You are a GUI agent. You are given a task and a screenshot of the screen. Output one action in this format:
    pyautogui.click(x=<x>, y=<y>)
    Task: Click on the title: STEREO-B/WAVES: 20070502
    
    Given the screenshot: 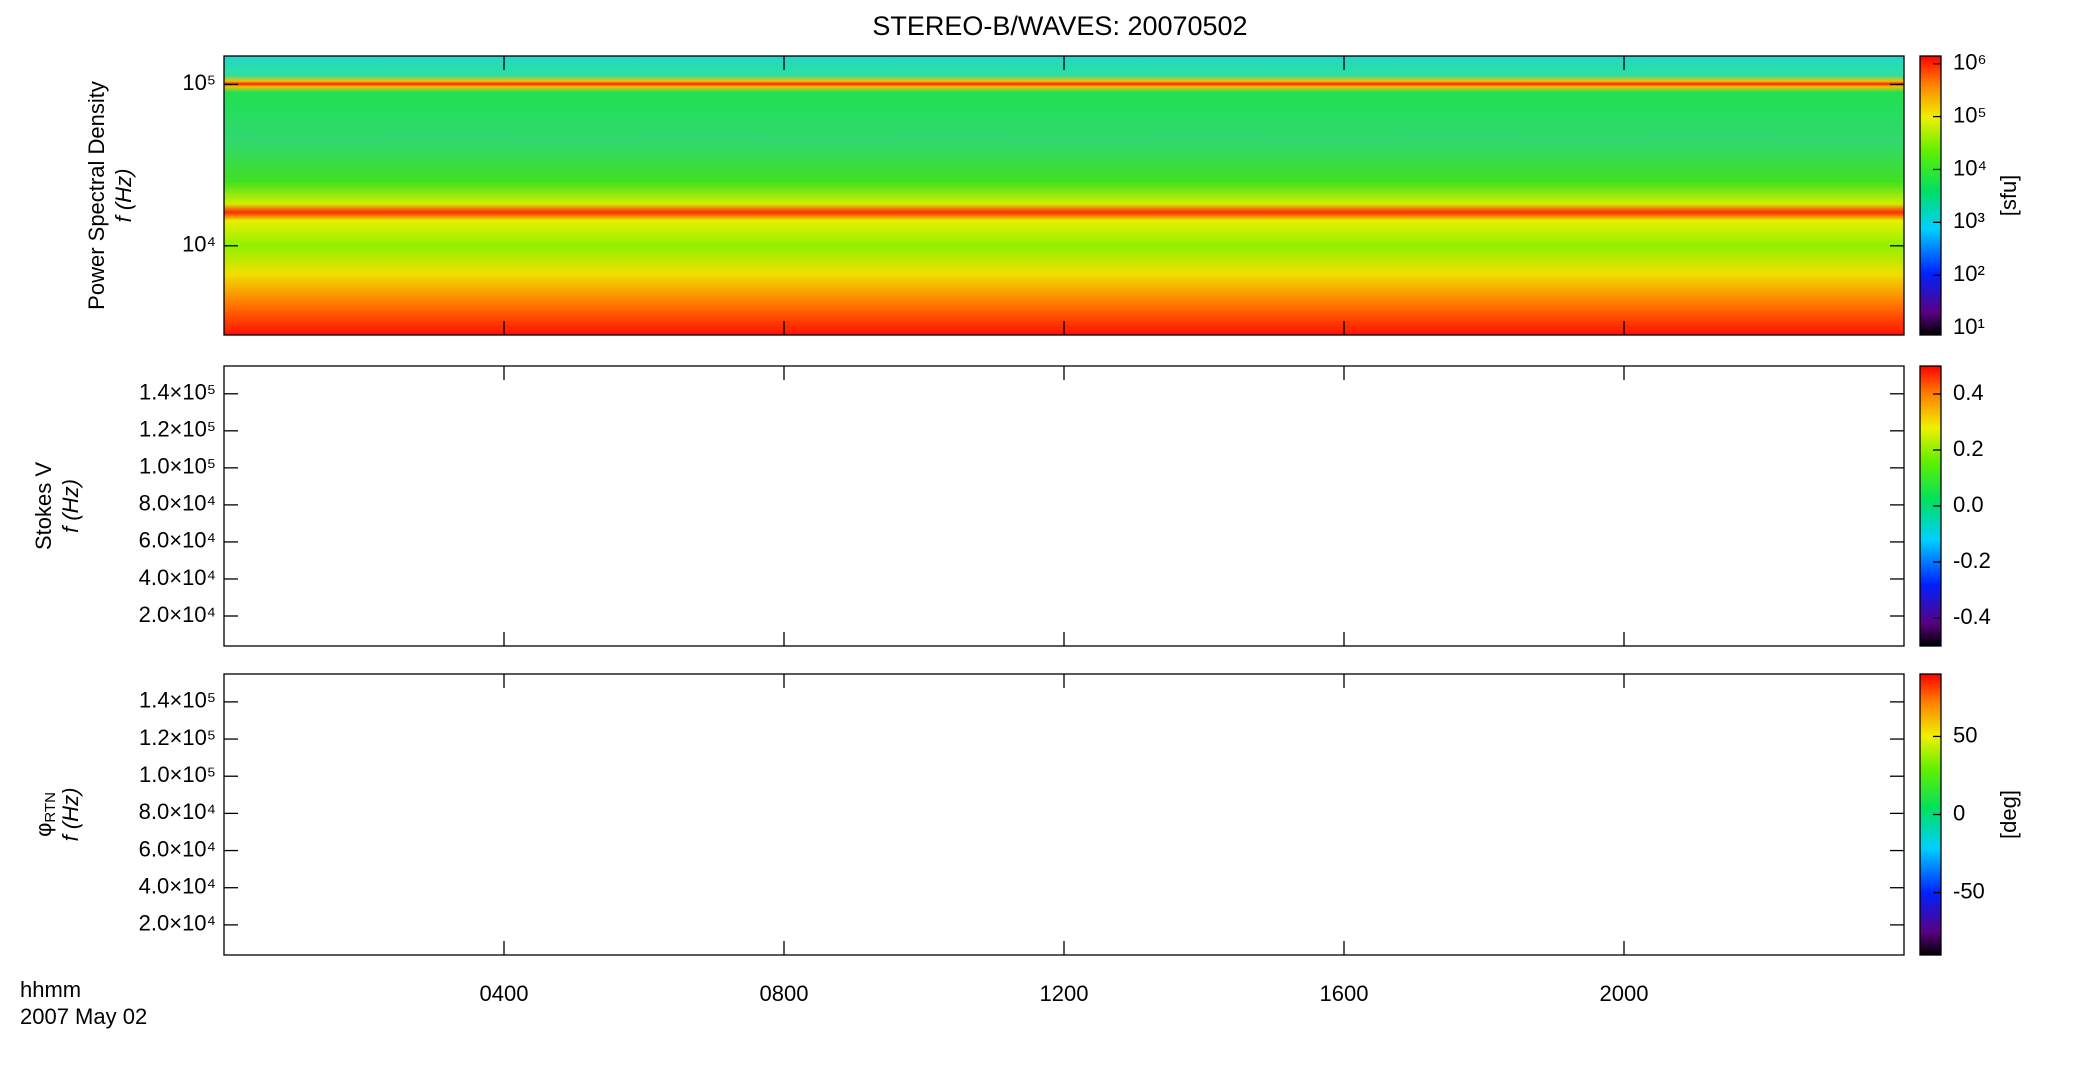 What is the action you would take?
    pyautogui.click(x=1059, y=26)
    